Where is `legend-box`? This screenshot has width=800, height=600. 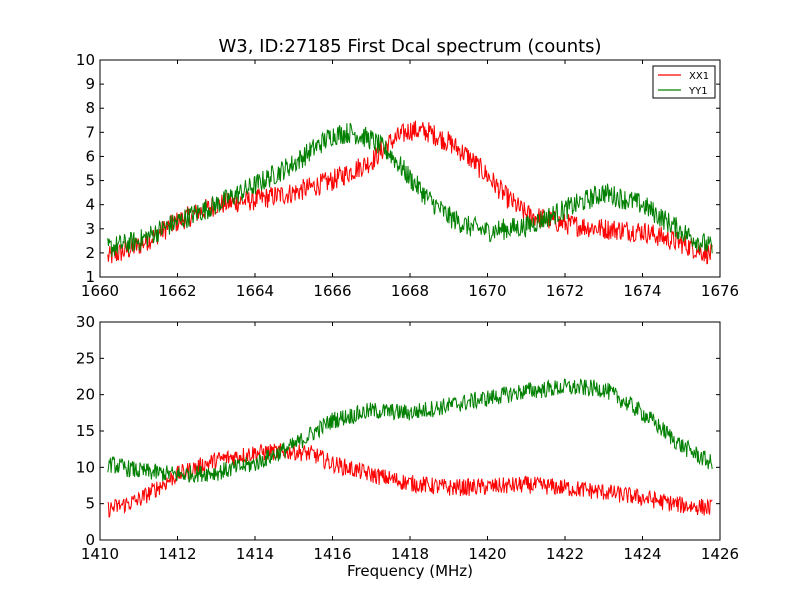 legend-box is located at coordinates (684, 82).